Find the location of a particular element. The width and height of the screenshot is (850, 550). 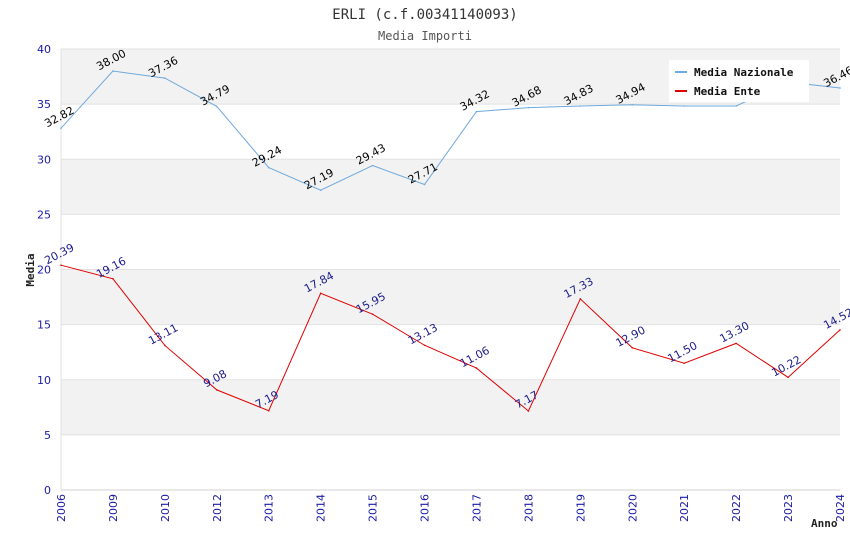

legend-box is located at coordinates (739, 81).